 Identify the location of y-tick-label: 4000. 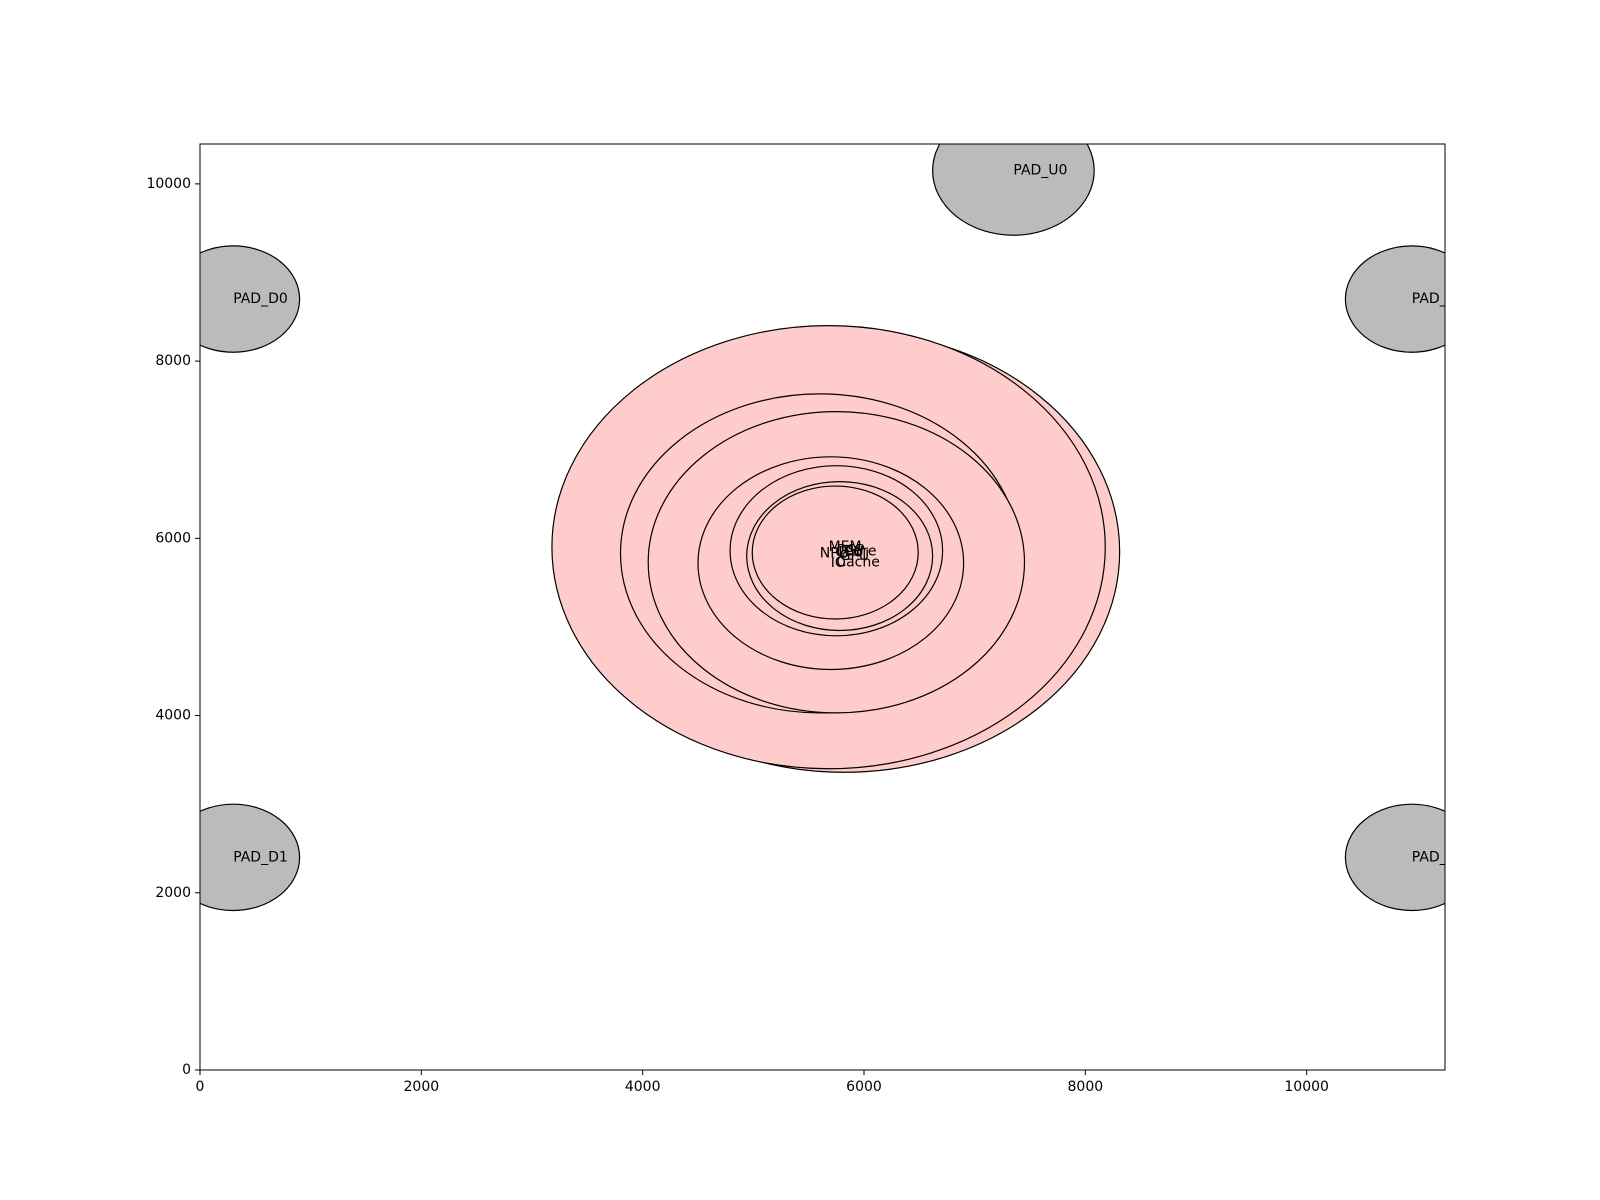
(173, 716).